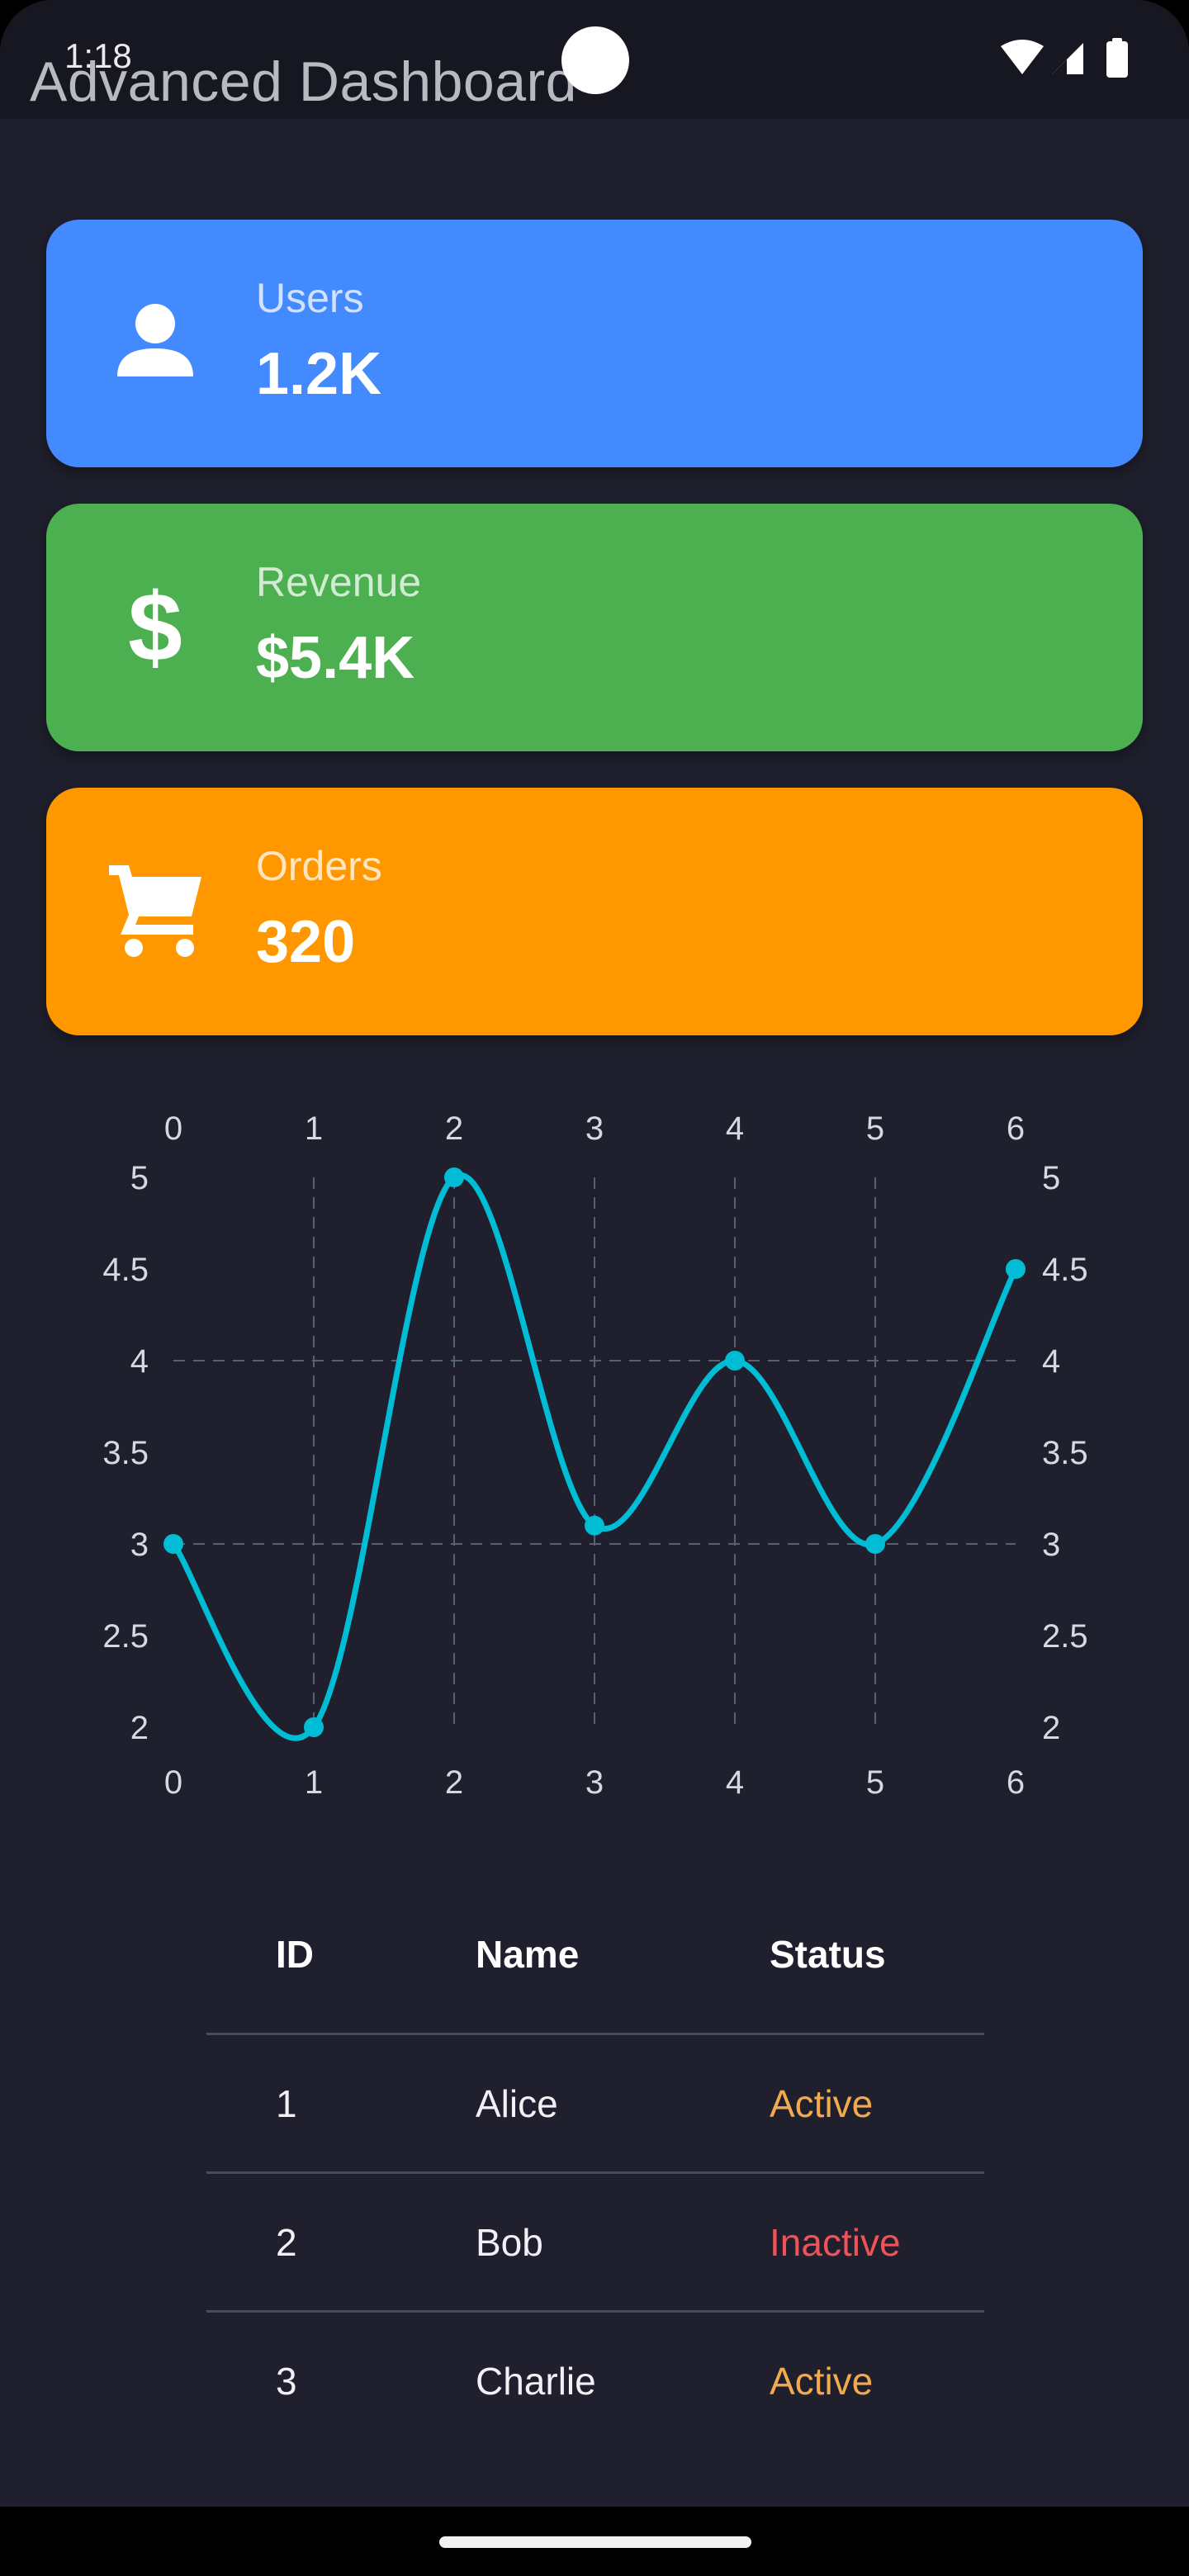 The image size is (1189, 2576). Describe the element at coordinates (155, 911) in the screenshot. I see `cart-icon` at that location.